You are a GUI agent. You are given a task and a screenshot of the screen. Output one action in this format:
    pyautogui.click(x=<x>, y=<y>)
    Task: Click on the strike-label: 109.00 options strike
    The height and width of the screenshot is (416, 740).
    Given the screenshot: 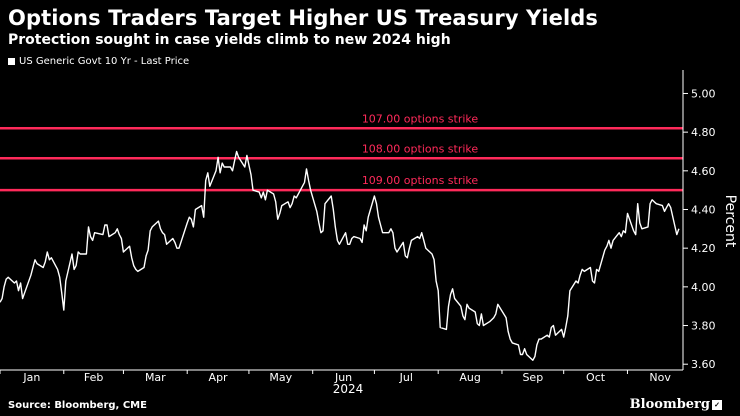 What is the action you would take?
    pyautogui.click(x=420, y=180)
    